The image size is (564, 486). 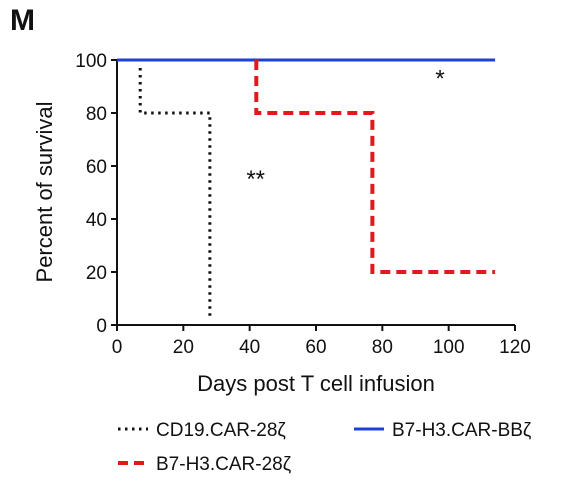 I want to click on legend: CD19.CAR-28ζ B7-H3.CAR-28ζ B7-H3.CAR-BBζ, so click(x=325, y=447).